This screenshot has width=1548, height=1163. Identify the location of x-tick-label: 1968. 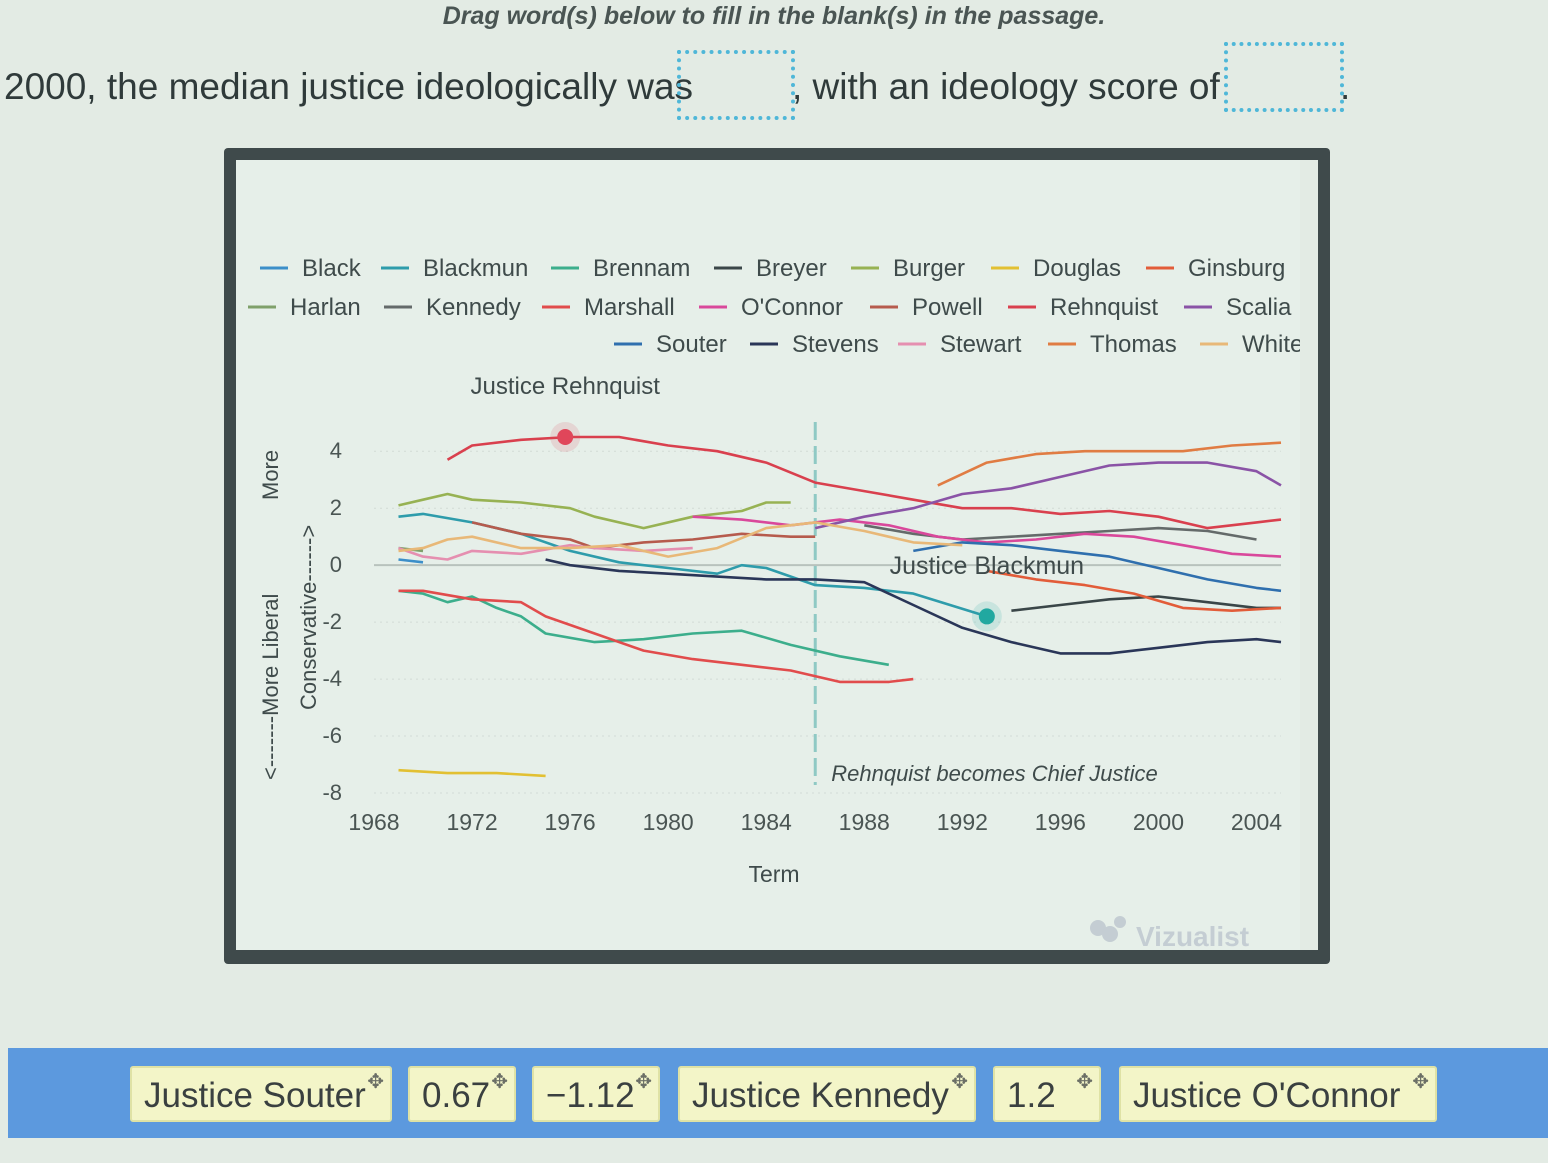
(373, 822).